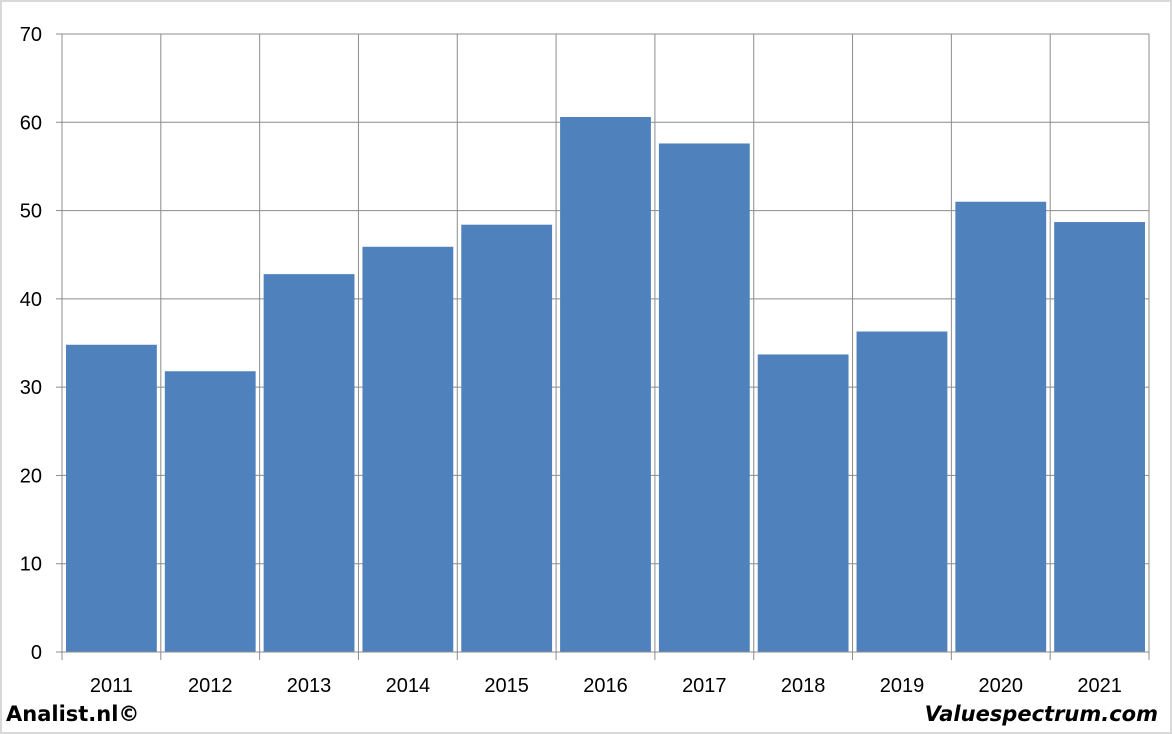 The height and width of the screenshot is (734, 1172). I want to click on x-tick-label: 2011, so click(111, 686).